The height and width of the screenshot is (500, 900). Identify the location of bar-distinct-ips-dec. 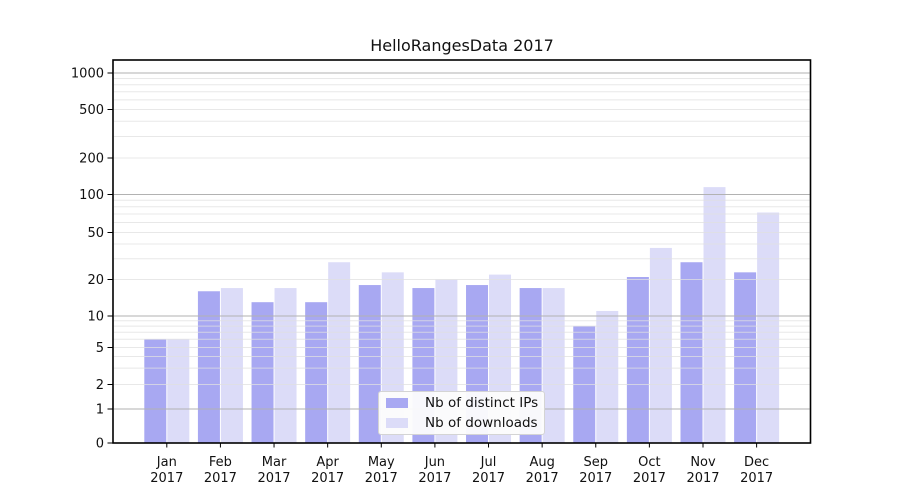
(745, 357).